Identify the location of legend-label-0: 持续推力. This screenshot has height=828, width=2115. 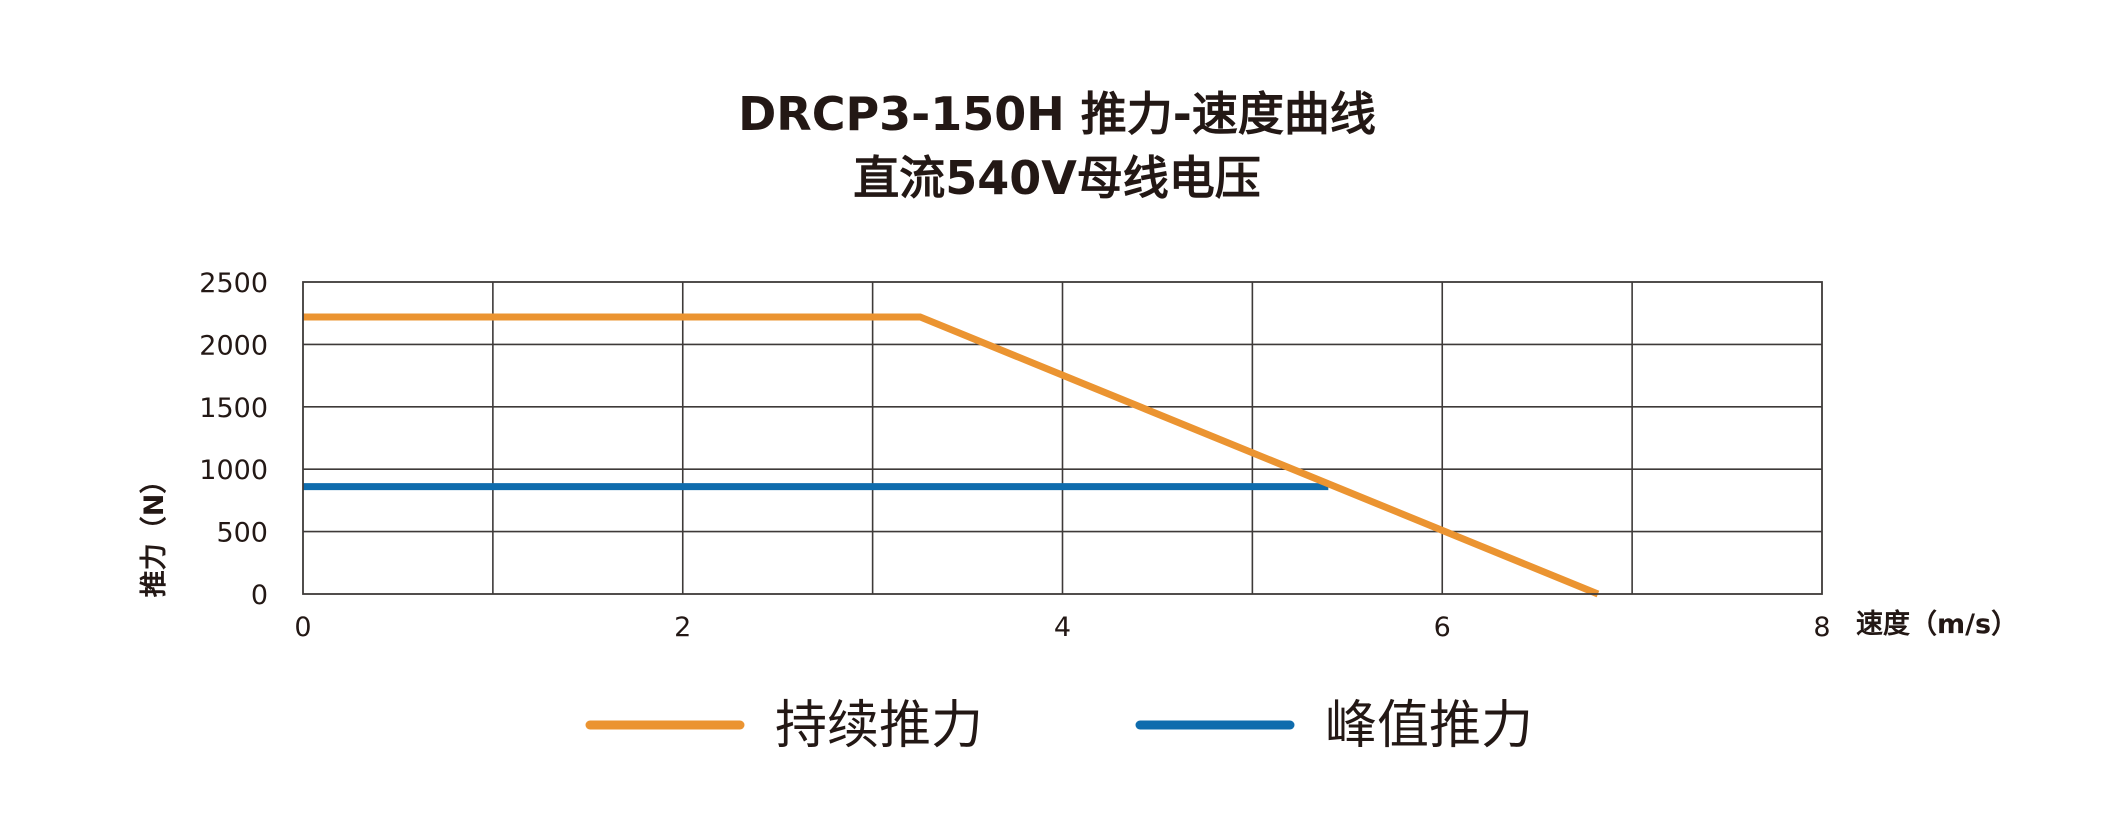
(879, 726).